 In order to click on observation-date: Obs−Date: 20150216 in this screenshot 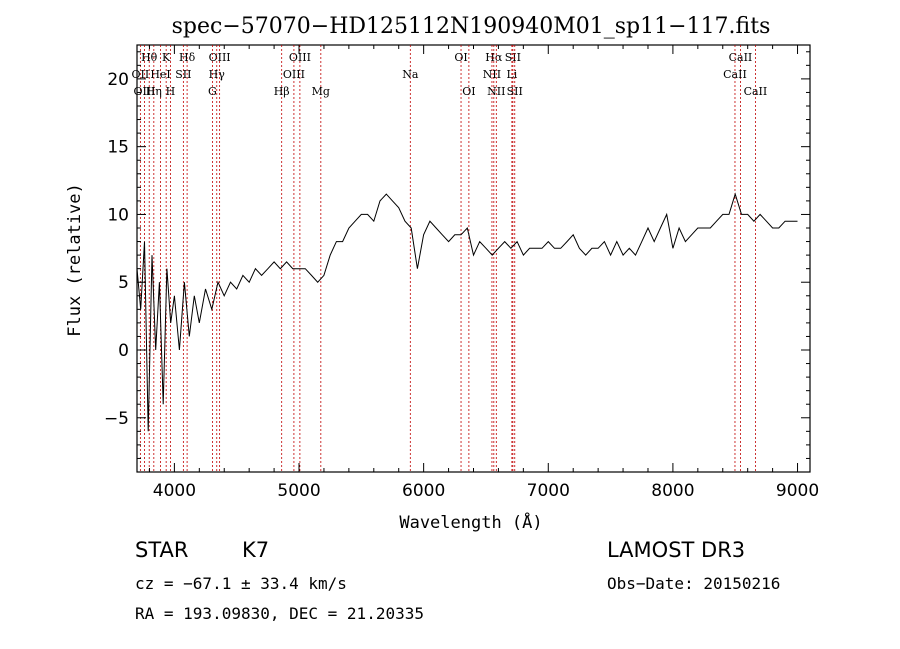, I will do `click(694, 583)`.